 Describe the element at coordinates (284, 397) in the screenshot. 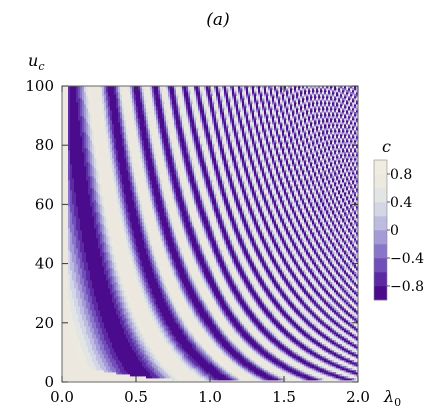

I see `x-tick-label: 1.5` at that location.